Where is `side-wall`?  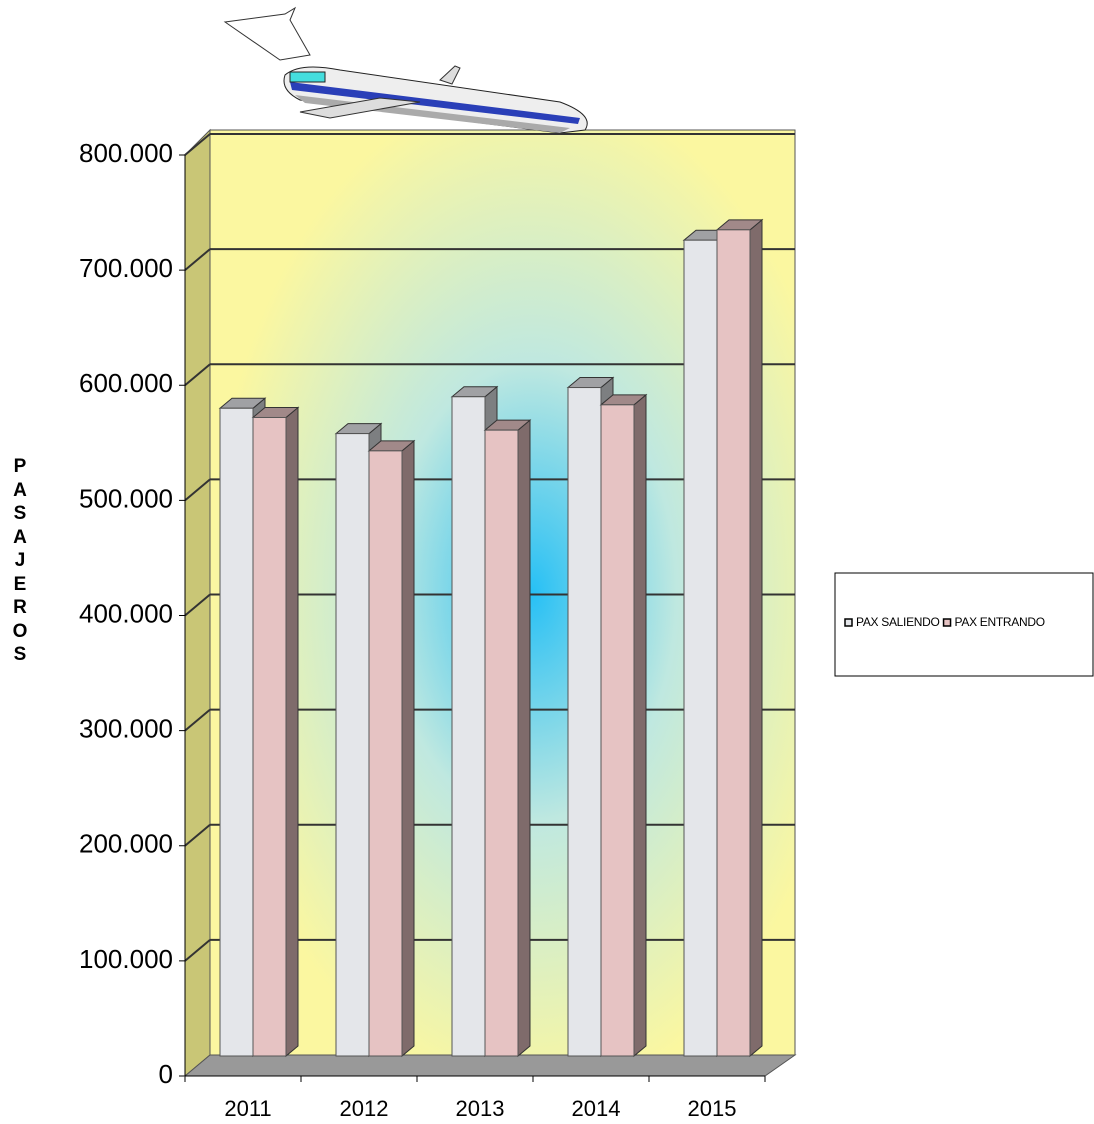
side-wall is located at coordinates (197, 603).